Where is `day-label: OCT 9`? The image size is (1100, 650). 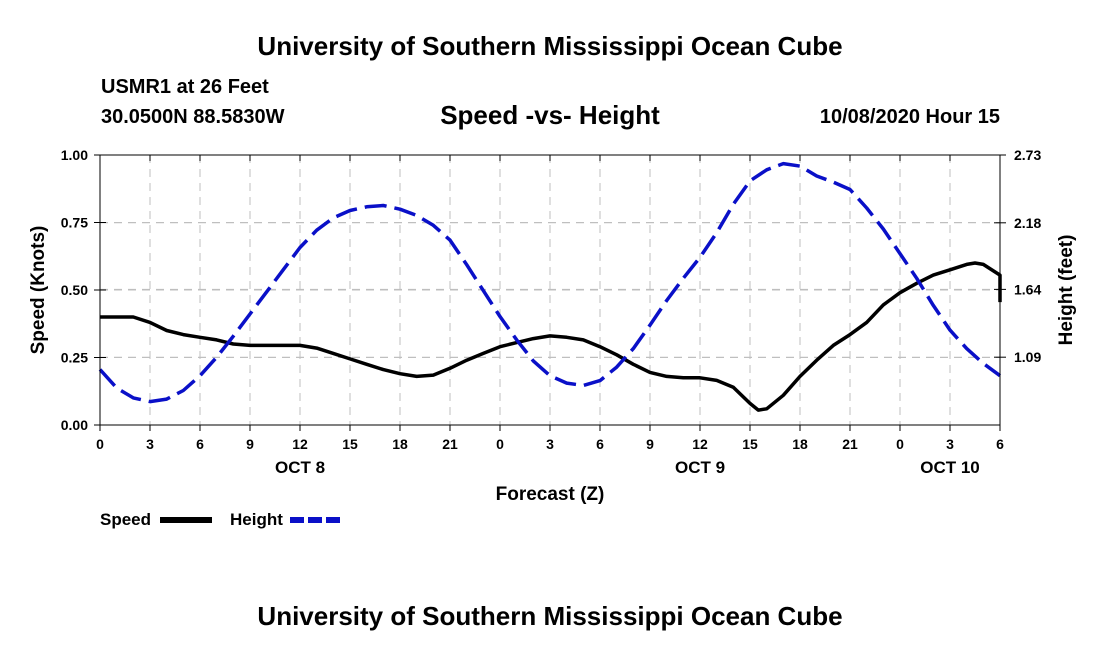
day-label: OCT 9 is located at coordinates (700, 467).